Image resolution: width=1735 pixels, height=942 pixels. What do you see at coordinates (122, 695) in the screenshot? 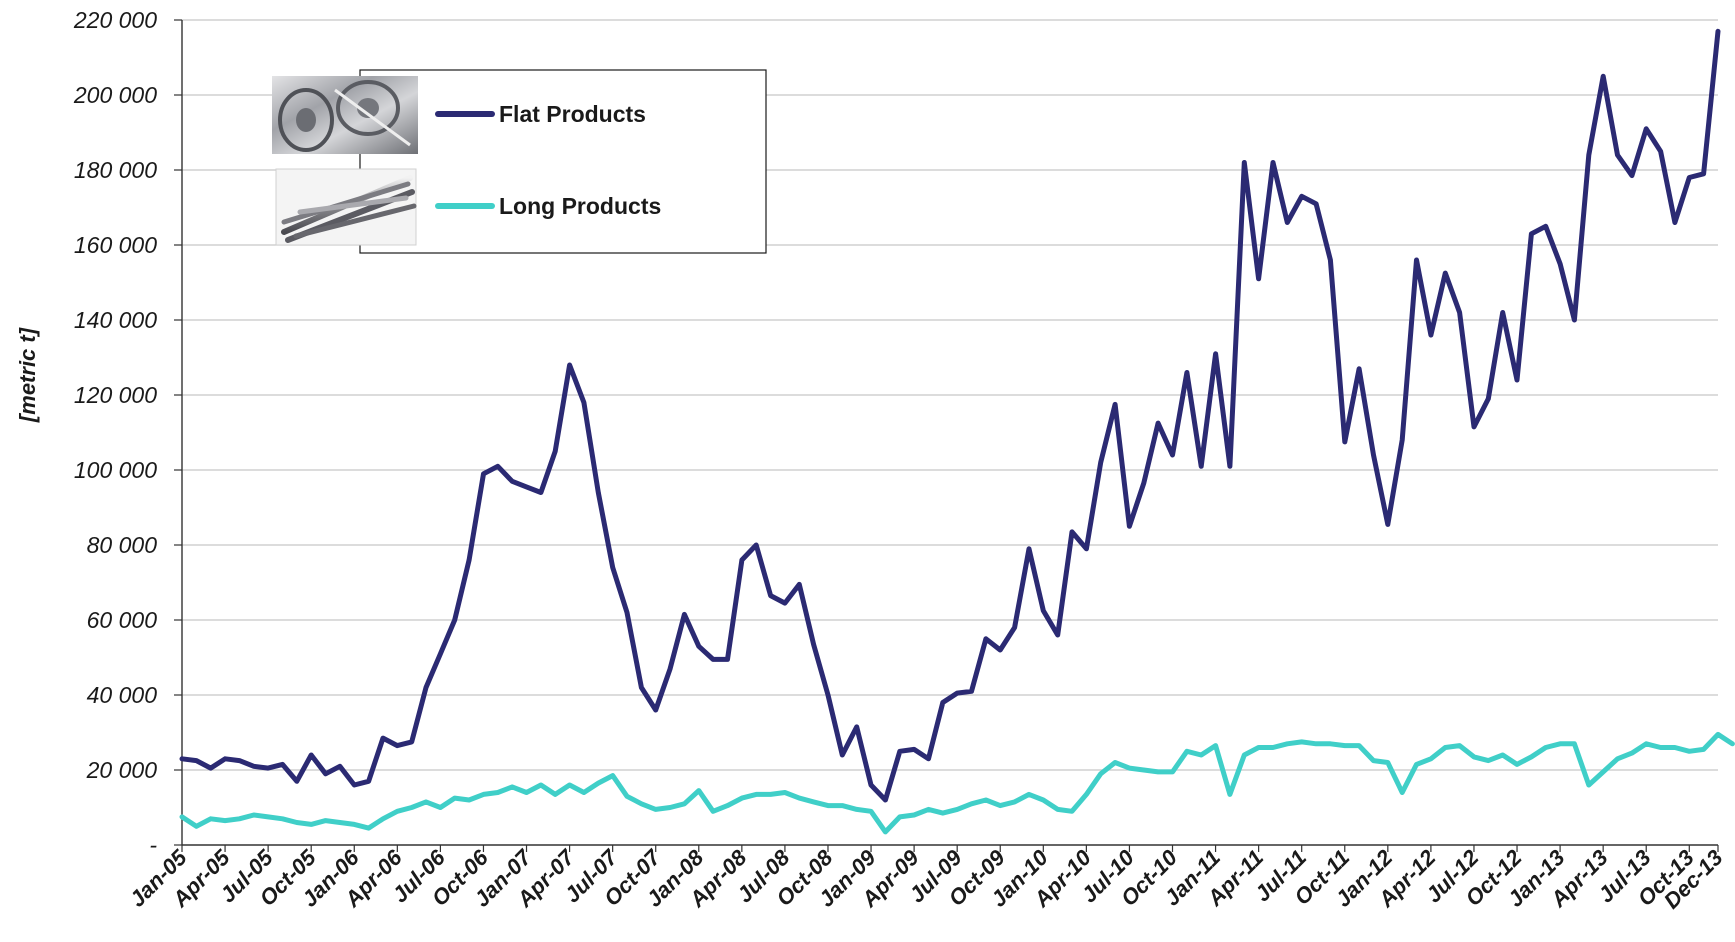
I see `y-tick-label: 40 000` at bounding box center [122, 695].